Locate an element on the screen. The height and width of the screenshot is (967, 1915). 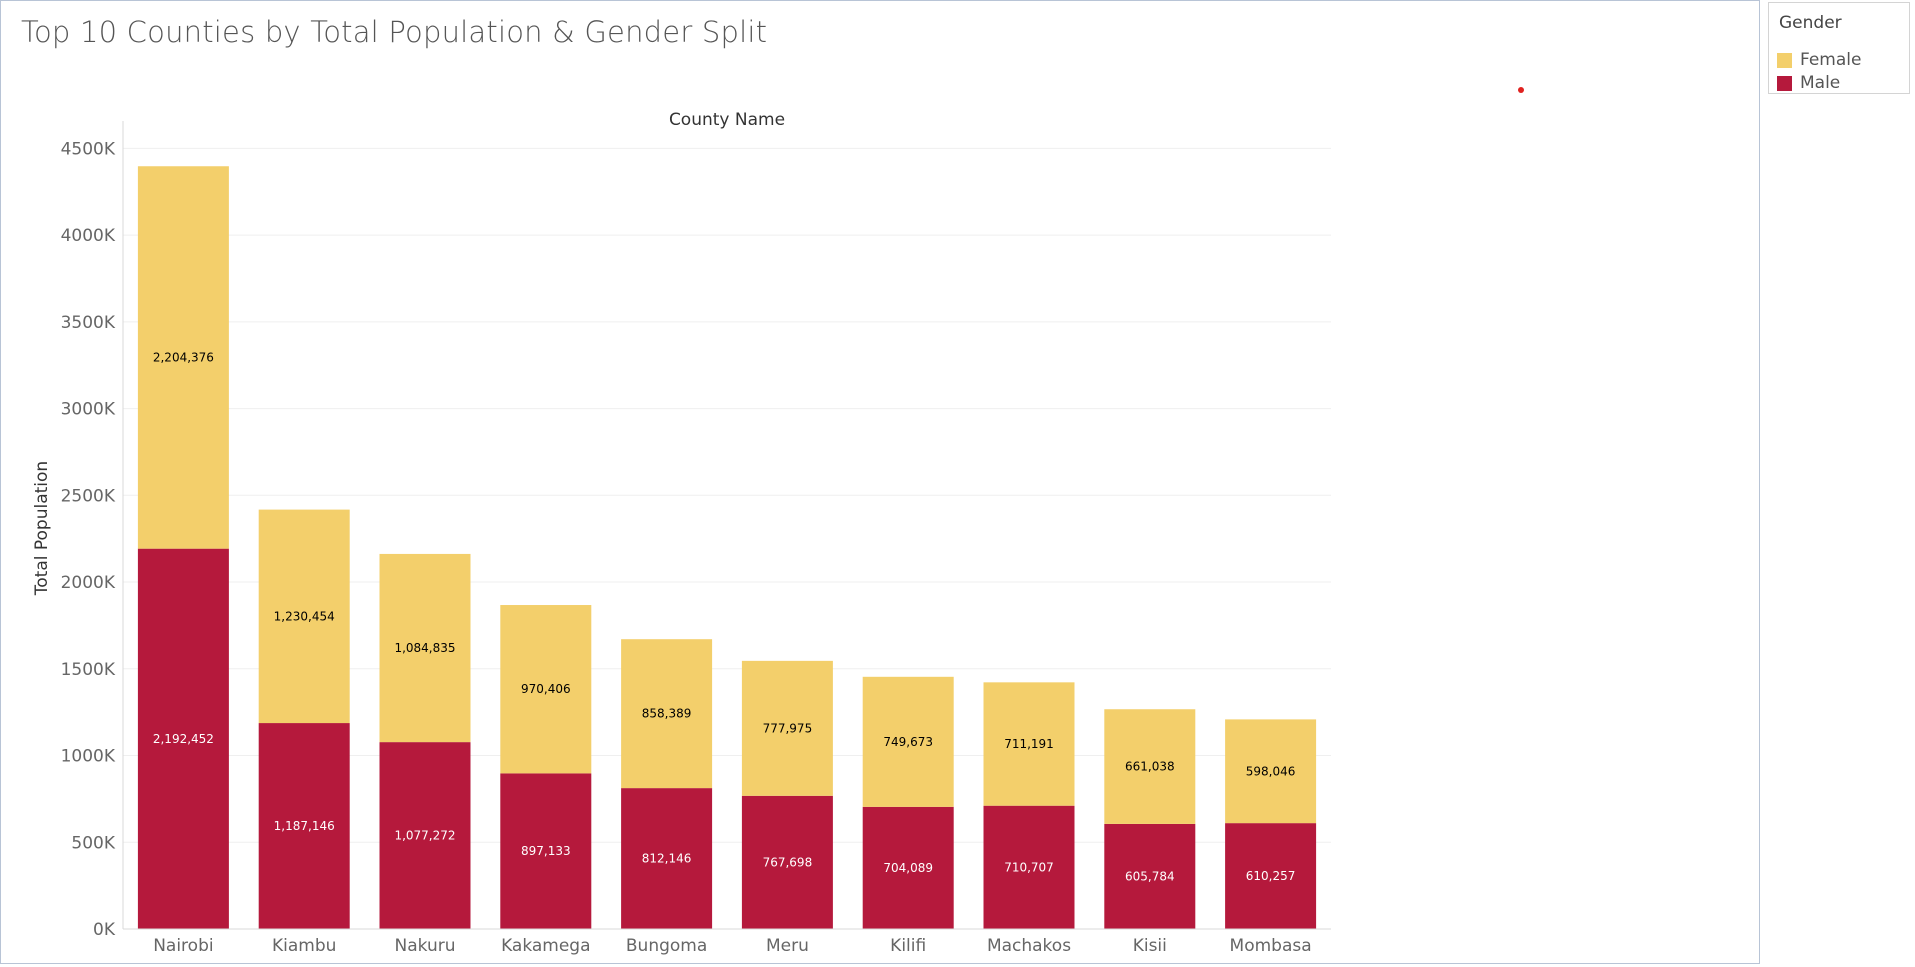
bar-female-machakos is located at coordinates (1029, 744).